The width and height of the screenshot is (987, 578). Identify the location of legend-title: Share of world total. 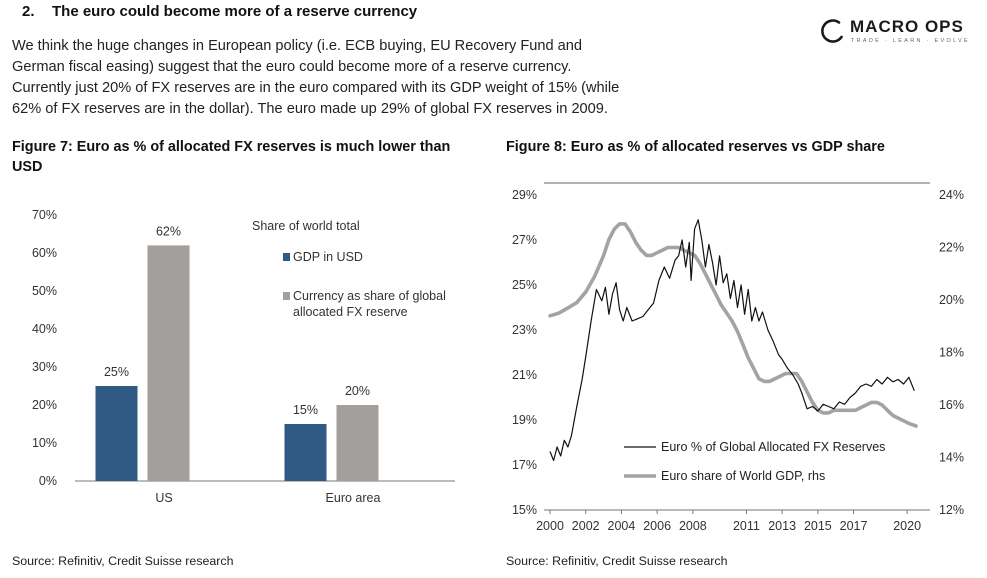
(306, 226).